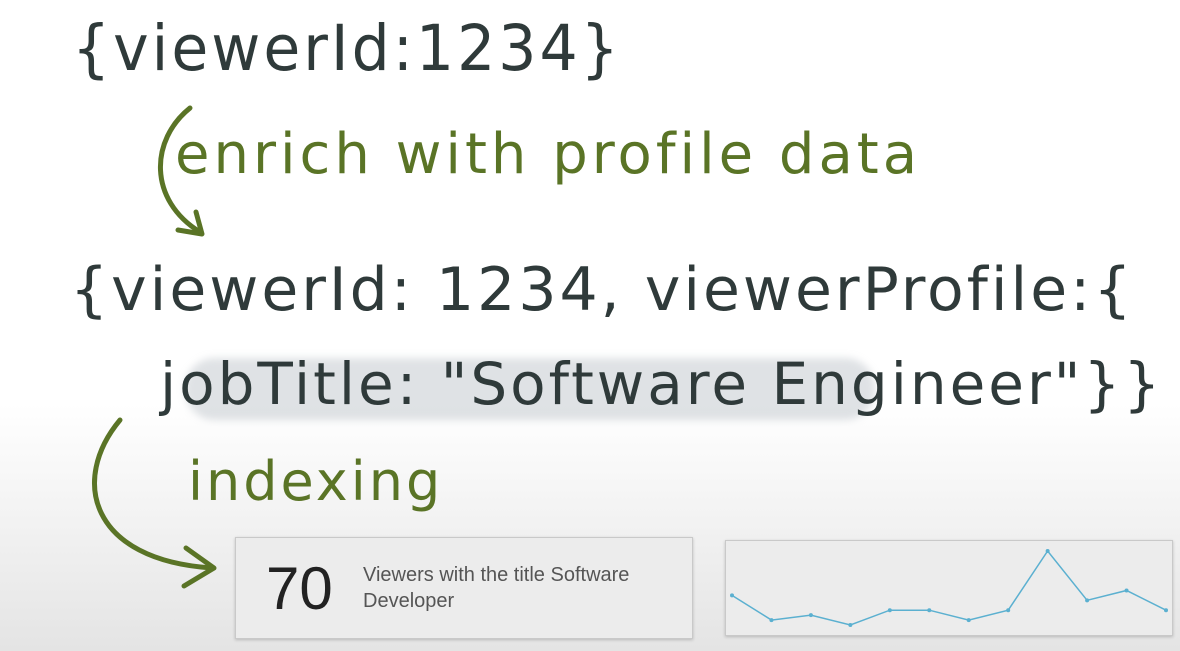 The width and height of the screenshot is (1180, 651). I want to click on marker-highlight, so click(530, 389).